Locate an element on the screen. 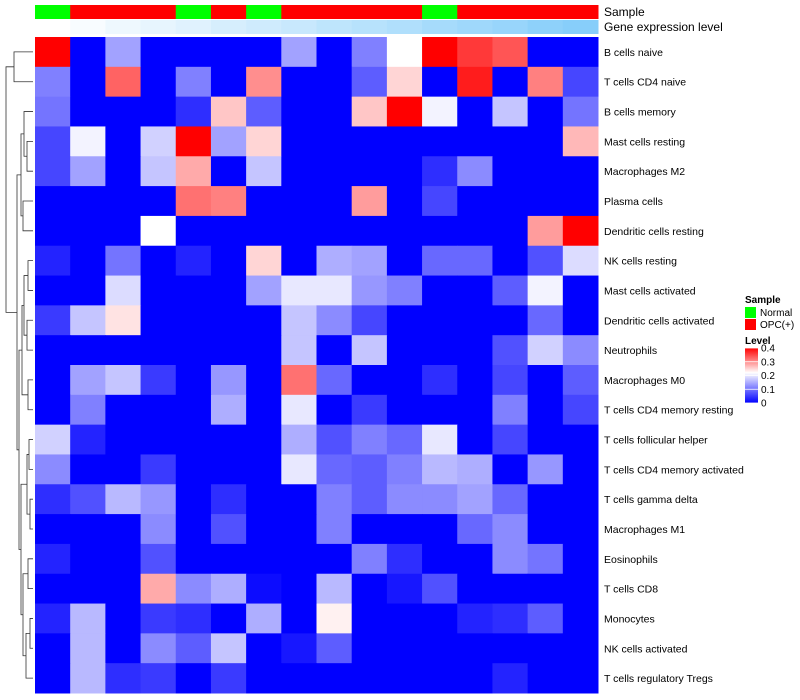  level-tick-label: 0 is located at coordinates (764, 404).